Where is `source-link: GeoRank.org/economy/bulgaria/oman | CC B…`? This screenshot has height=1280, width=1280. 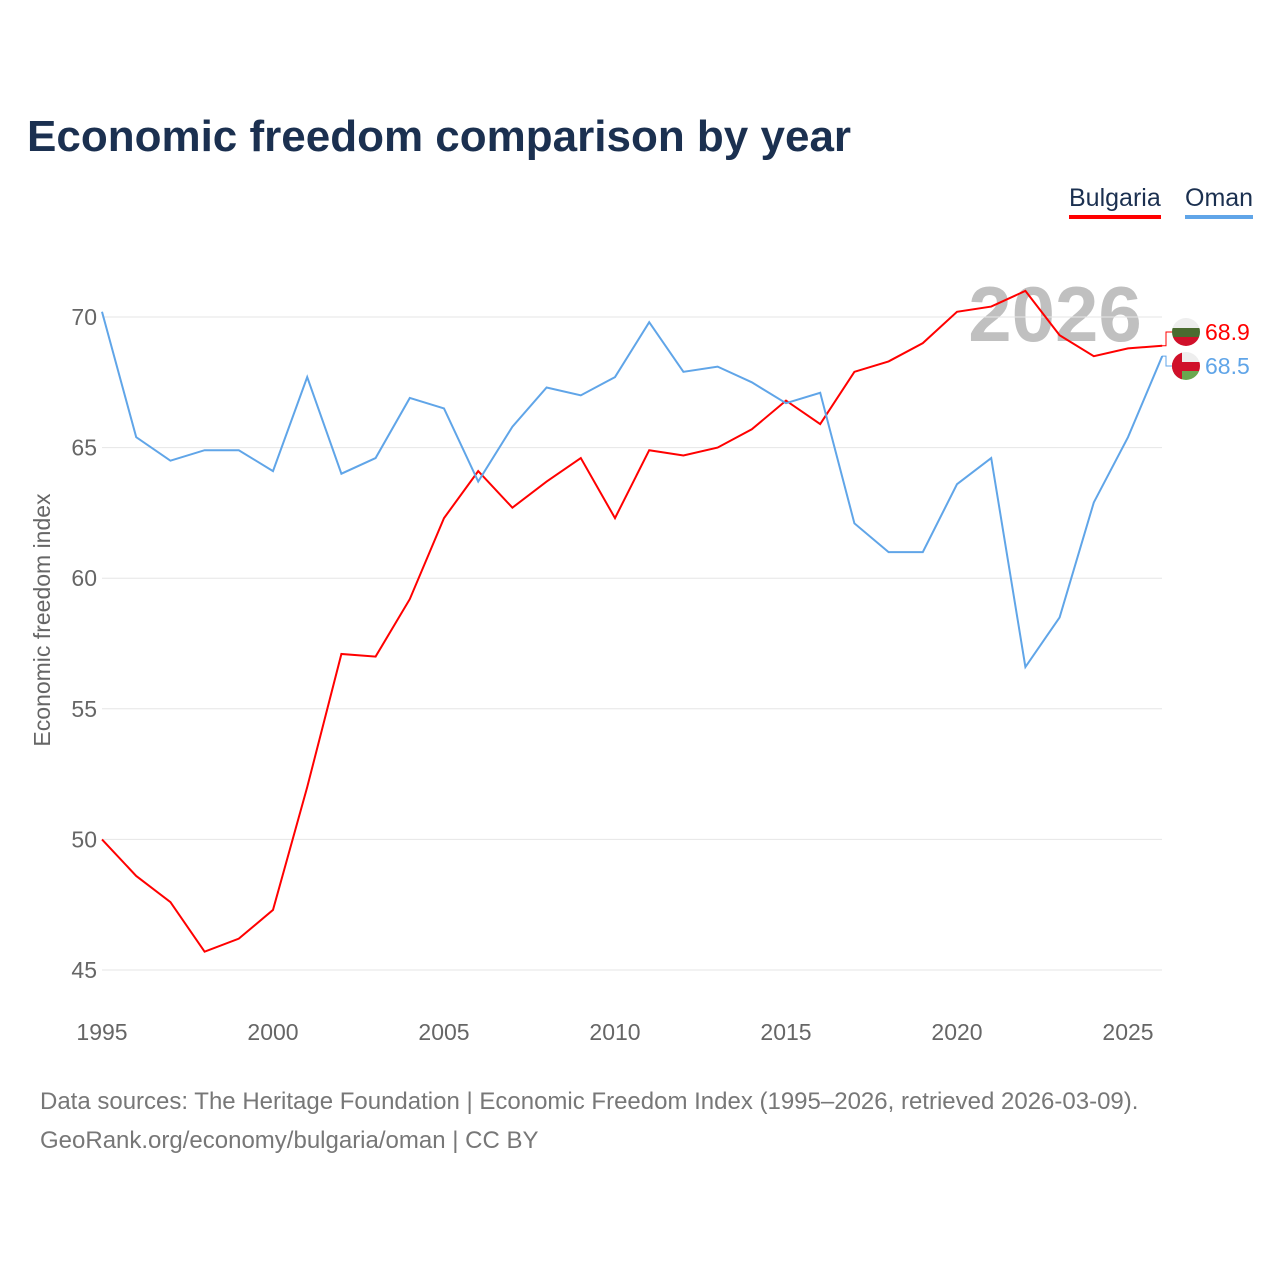
source-link: GeoRank.org/economy/bulgaria/oman | CC B… is located at coordinates (289, 1140).